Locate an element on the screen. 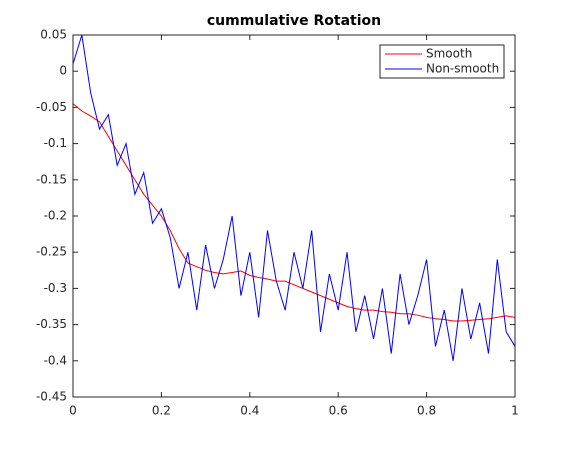  y-tick-label: 0.05 is located at coordinates (53, 35).